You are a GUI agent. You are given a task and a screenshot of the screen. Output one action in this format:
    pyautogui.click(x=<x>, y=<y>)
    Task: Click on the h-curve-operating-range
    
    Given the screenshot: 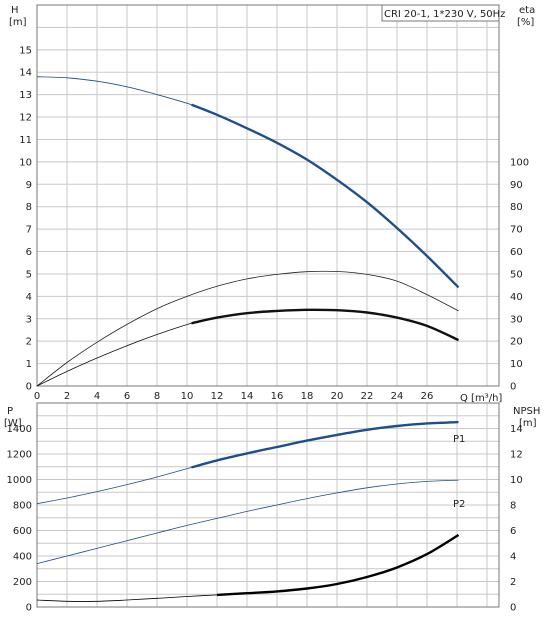 What is the action you would take?
    pyautogui.click(x=325, y=196)
    